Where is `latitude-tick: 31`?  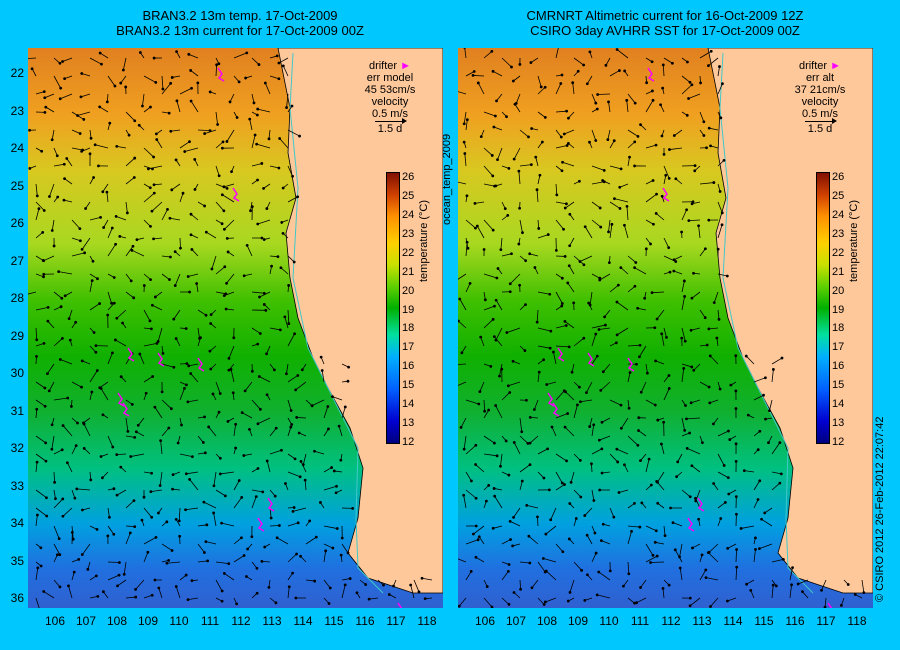 latitude-tick: 31 is located at coordinates (17, 410).